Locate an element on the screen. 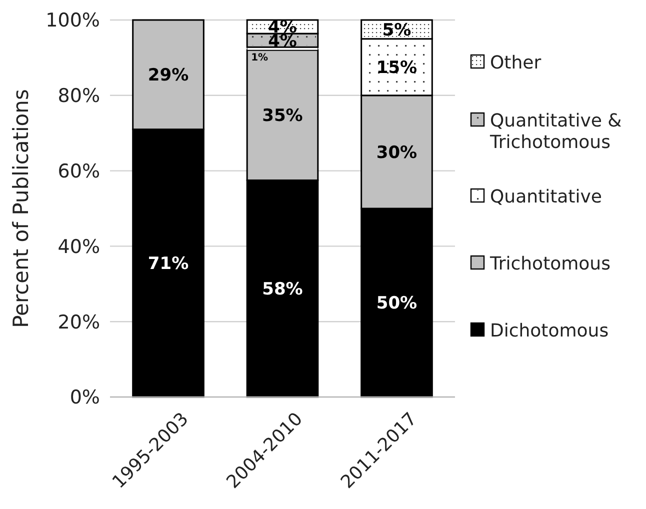 The image size is (646, 509). legend-label: Other is located at coordinates (516, 63).